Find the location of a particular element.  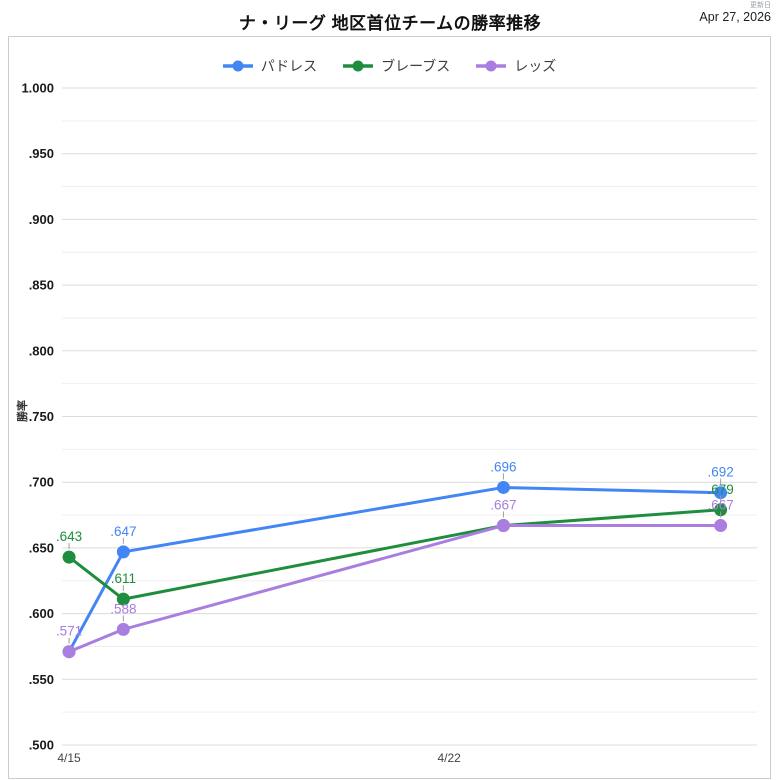

legend-label: ブレーブス is located at coordinates (416, 66).